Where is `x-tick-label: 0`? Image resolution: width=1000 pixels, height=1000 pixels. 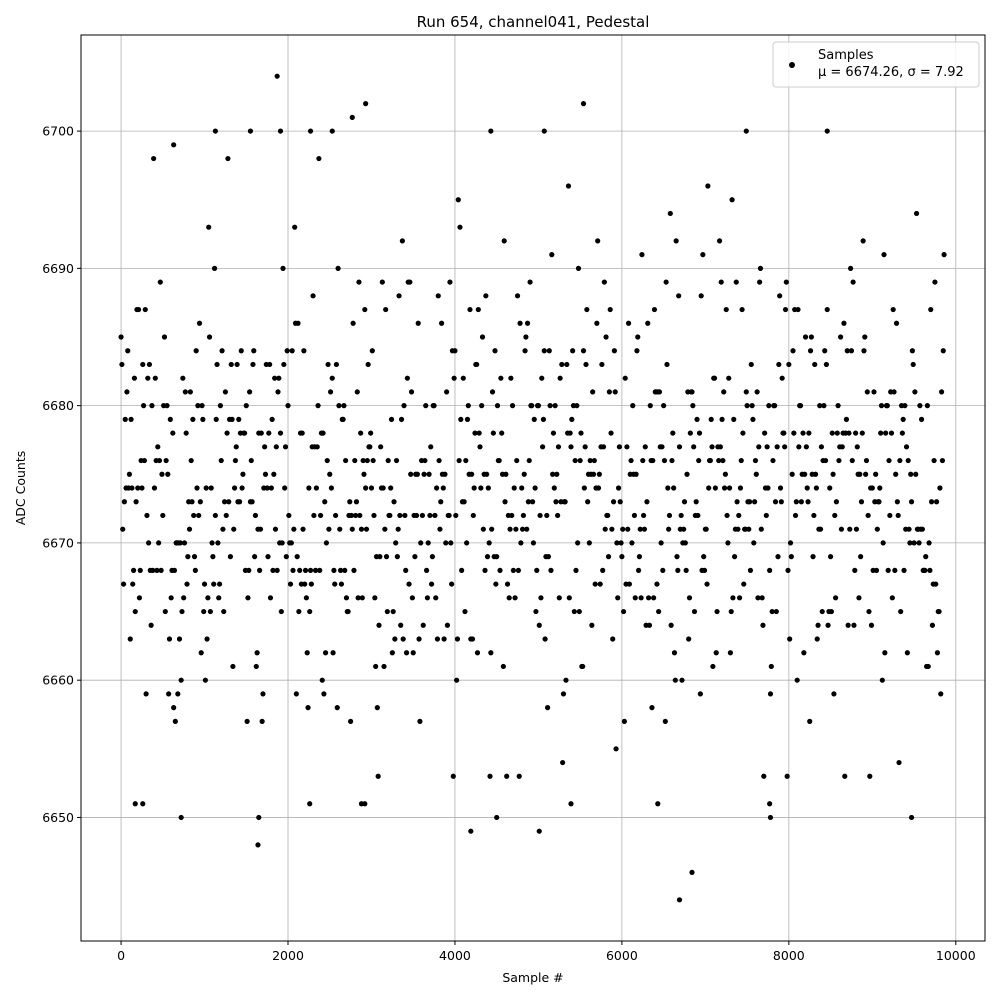 x-tick-label: 0 is located at coordinates (121, 955).